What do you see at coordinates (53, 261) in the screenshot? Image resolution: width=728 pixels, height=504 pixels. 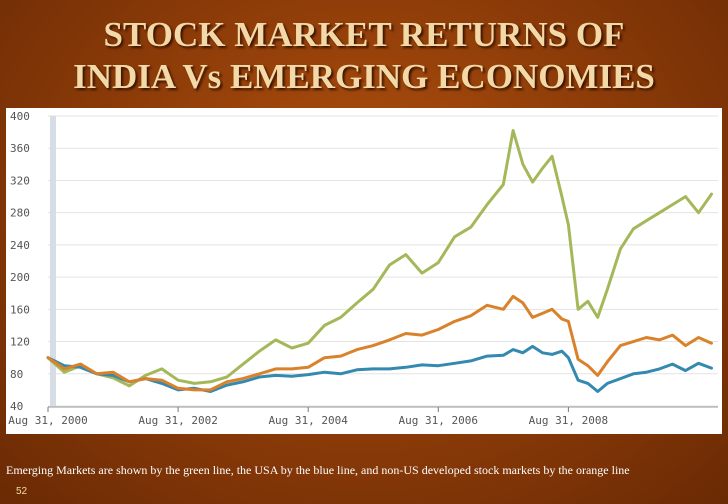 I see `y-axis-bar` at bounding box center [53, 261].